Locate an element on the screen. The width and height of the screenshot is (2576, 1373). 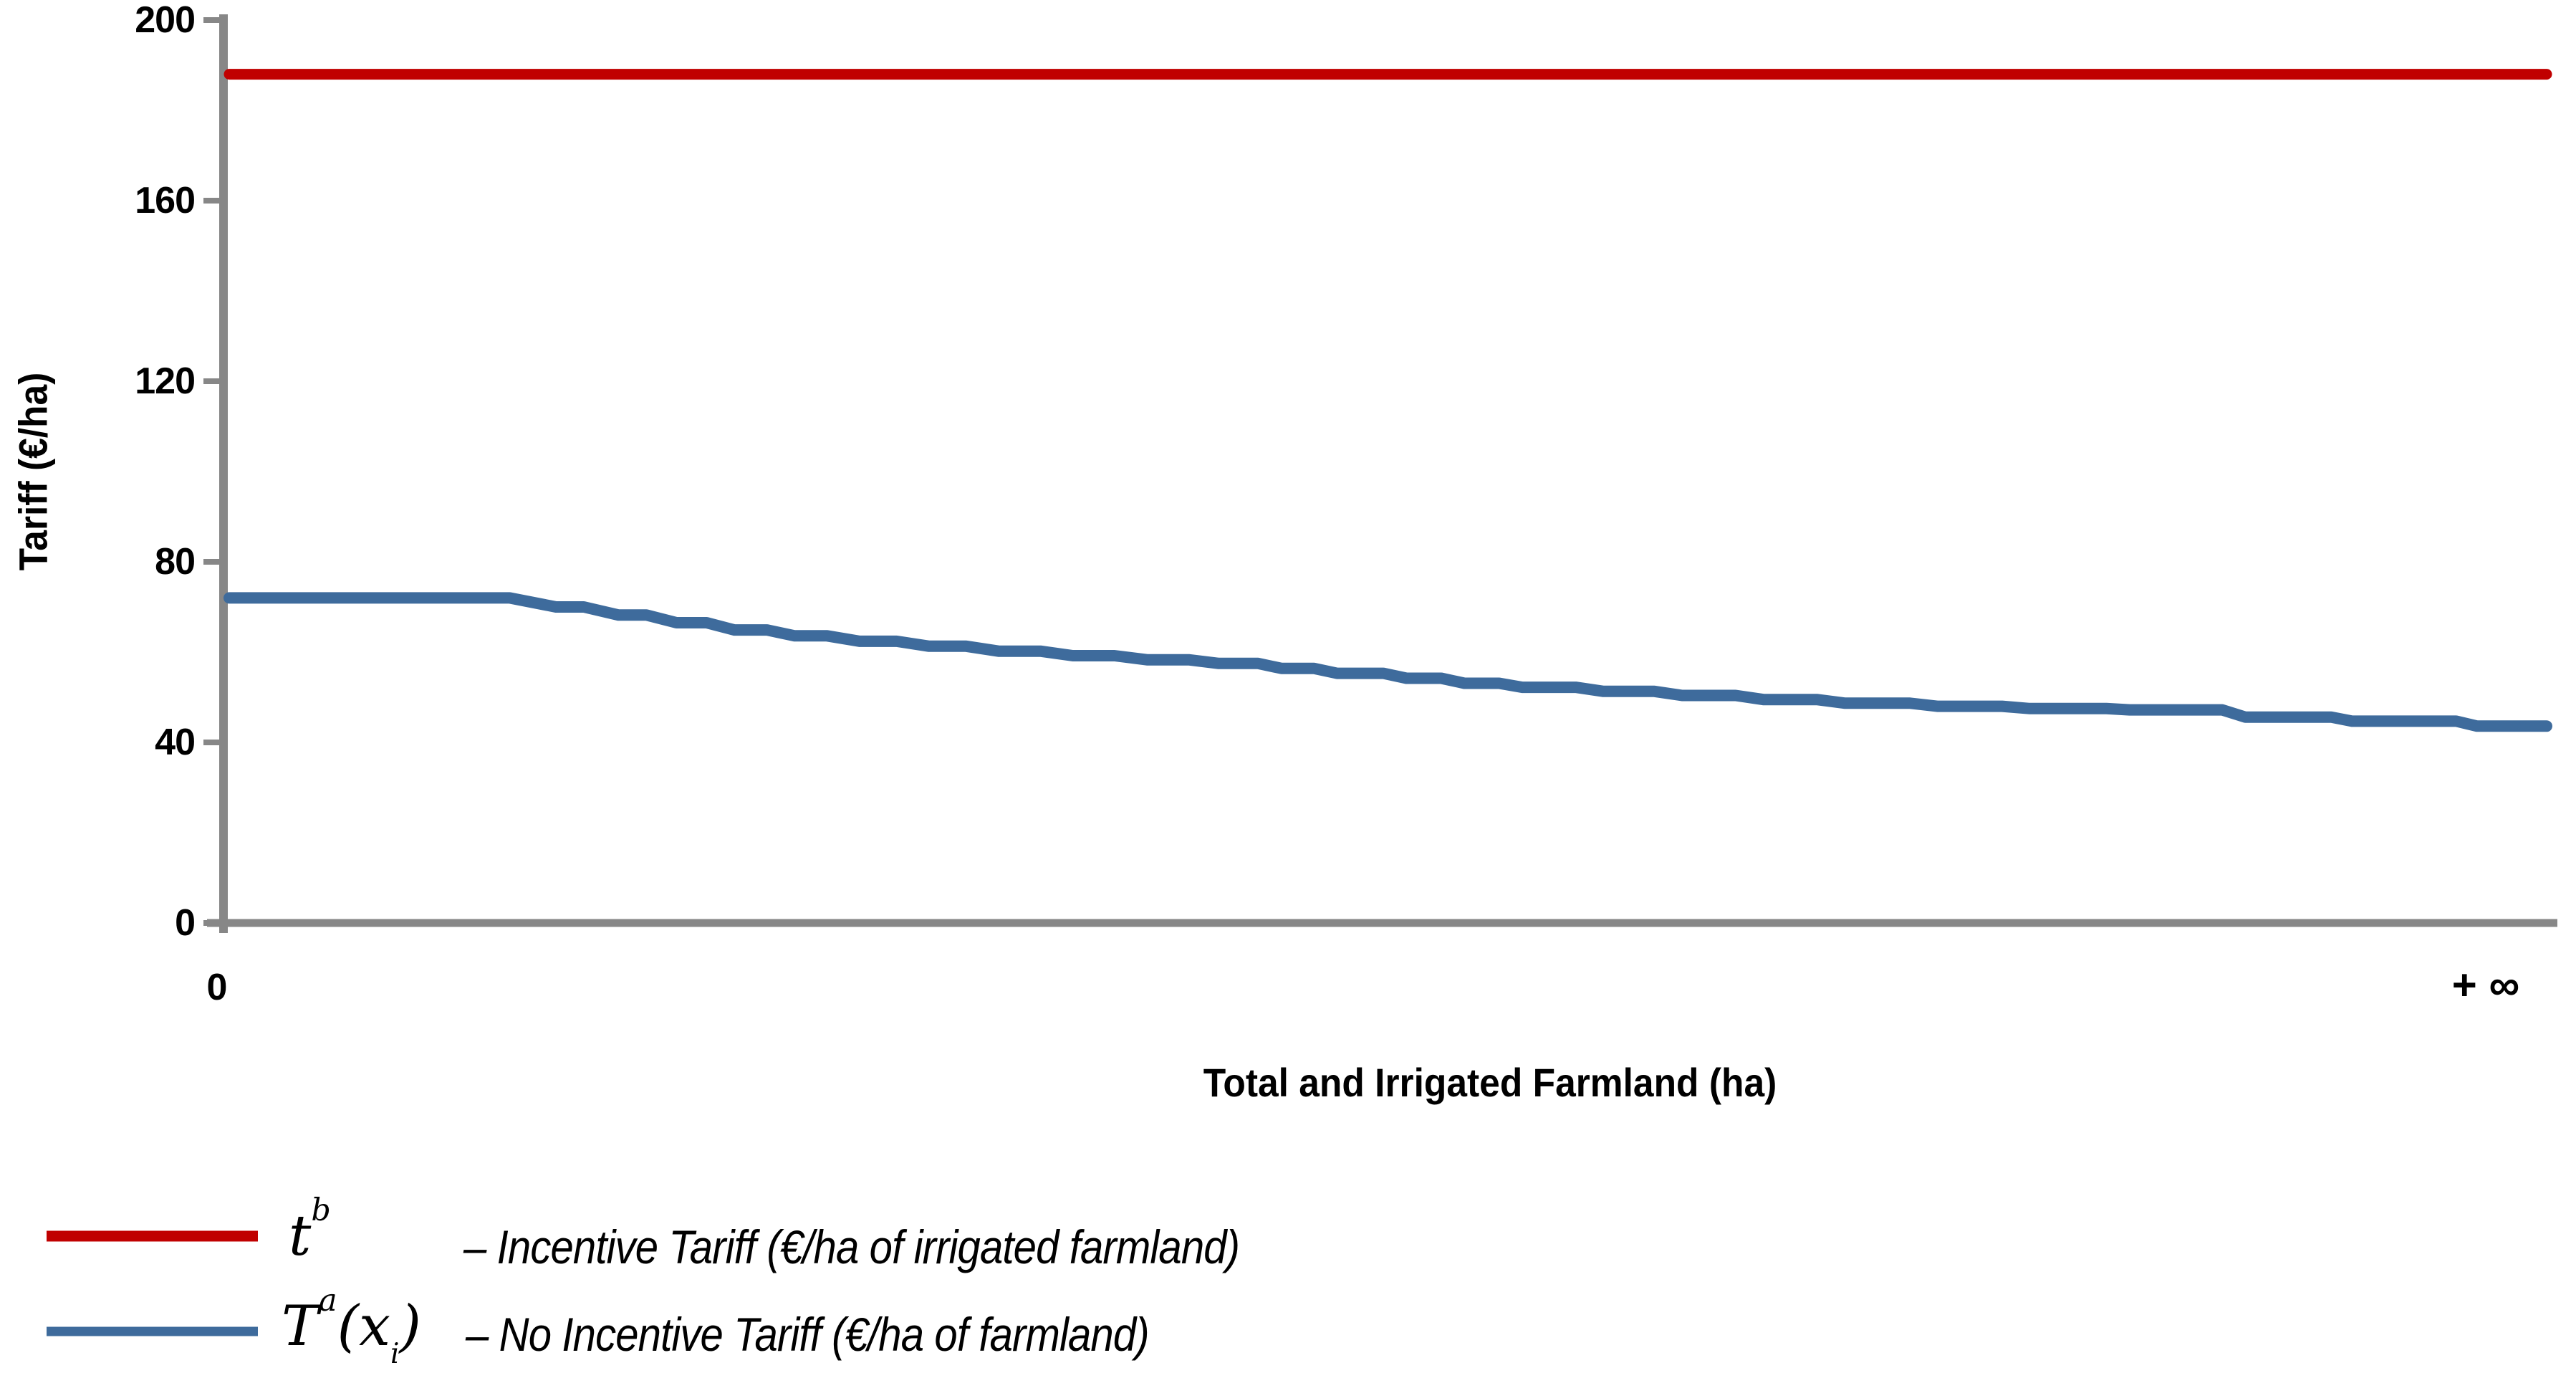
y-tick-200: 200 is located at coordinates (165, 21).